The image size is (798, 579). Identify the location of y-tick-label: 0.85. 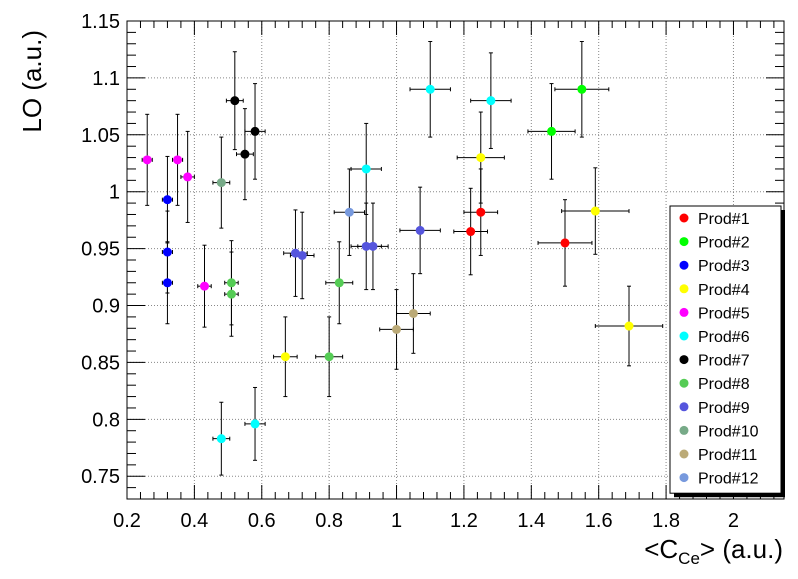
(100, 363).